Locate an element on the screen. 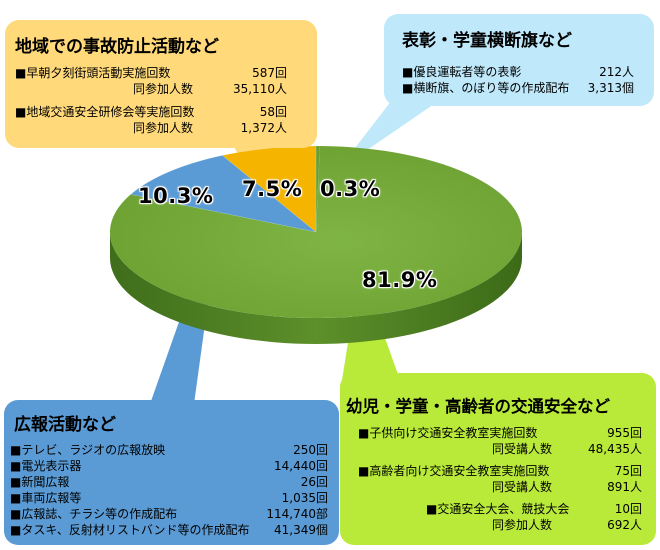 The height and width of the screenshot is (550, 660). row-label: ■タスキ、反射材リストバンド等の作成配布 is located at coordinates (130, 530).